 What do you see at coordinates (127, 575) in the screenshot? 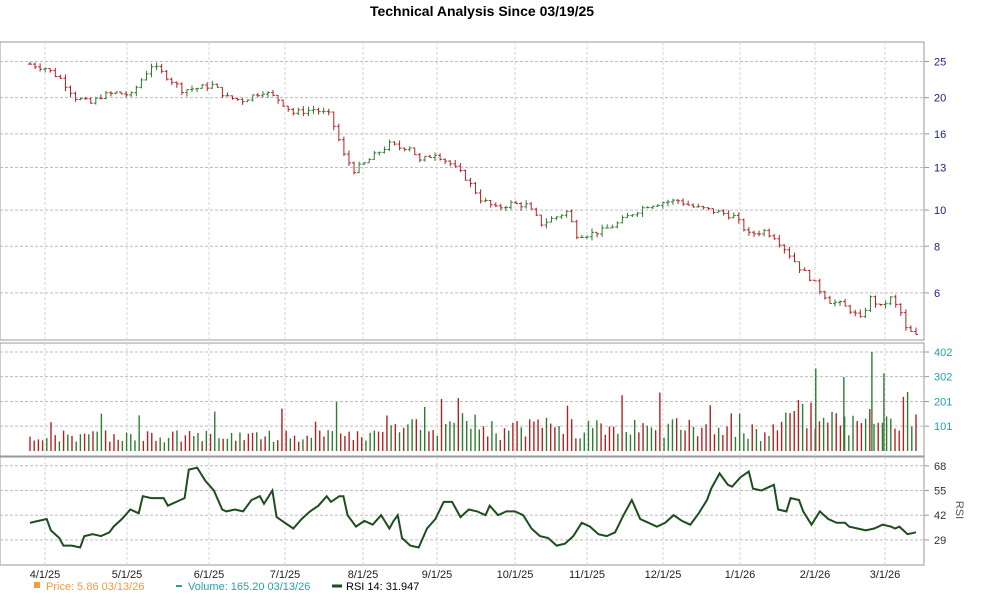
I see `x-tick-label: 5/1/25` at bounding box center [127, 575].